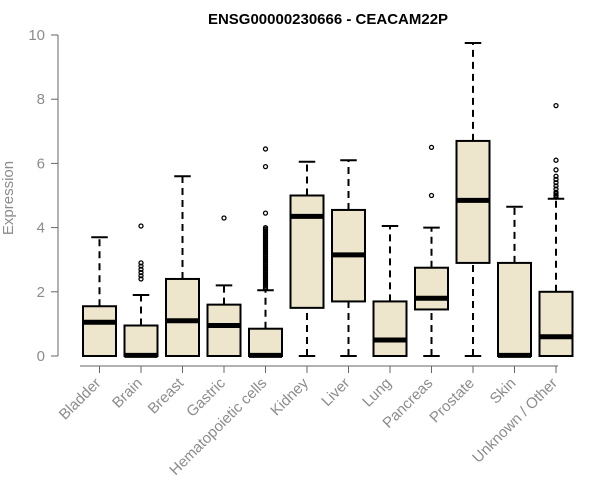 The height and width of the screenshot is (500, 600). I want to click on box-skin, so click(514, 281).